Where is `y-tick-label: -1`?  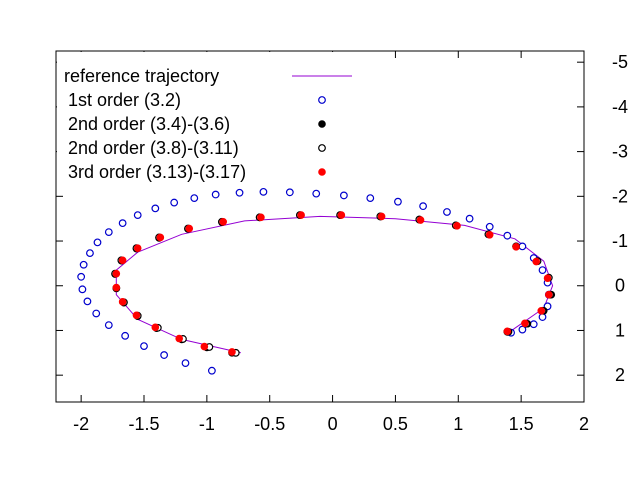 y-tick-label: -1 is located at coordinates (620, 241).